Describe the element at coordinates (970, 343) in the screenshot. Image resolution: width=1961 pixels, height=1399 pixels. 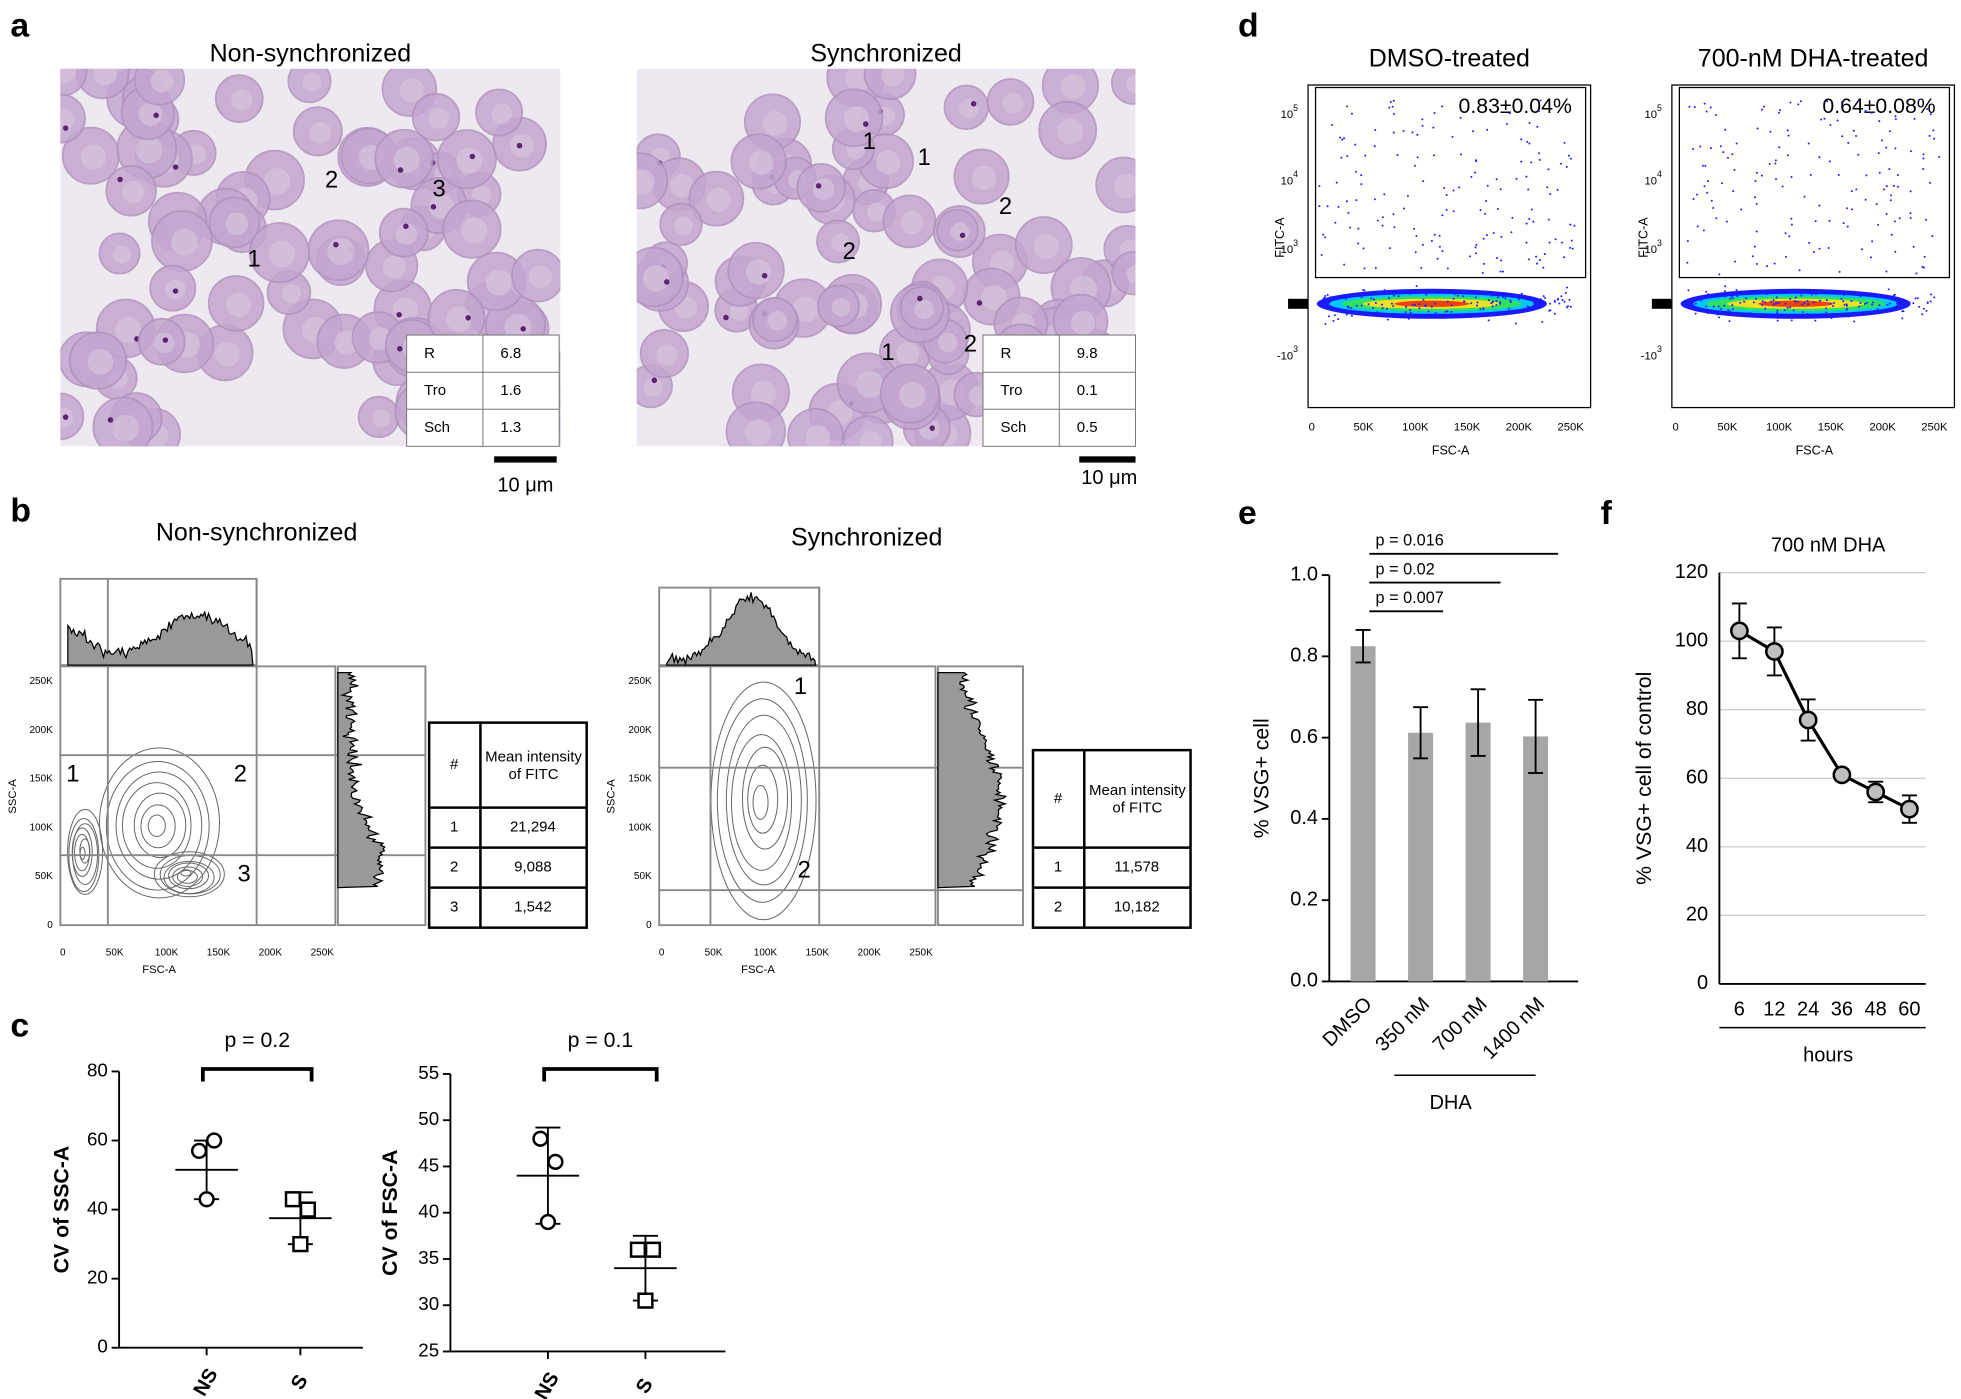
I see `cell-label: 2` at that location.